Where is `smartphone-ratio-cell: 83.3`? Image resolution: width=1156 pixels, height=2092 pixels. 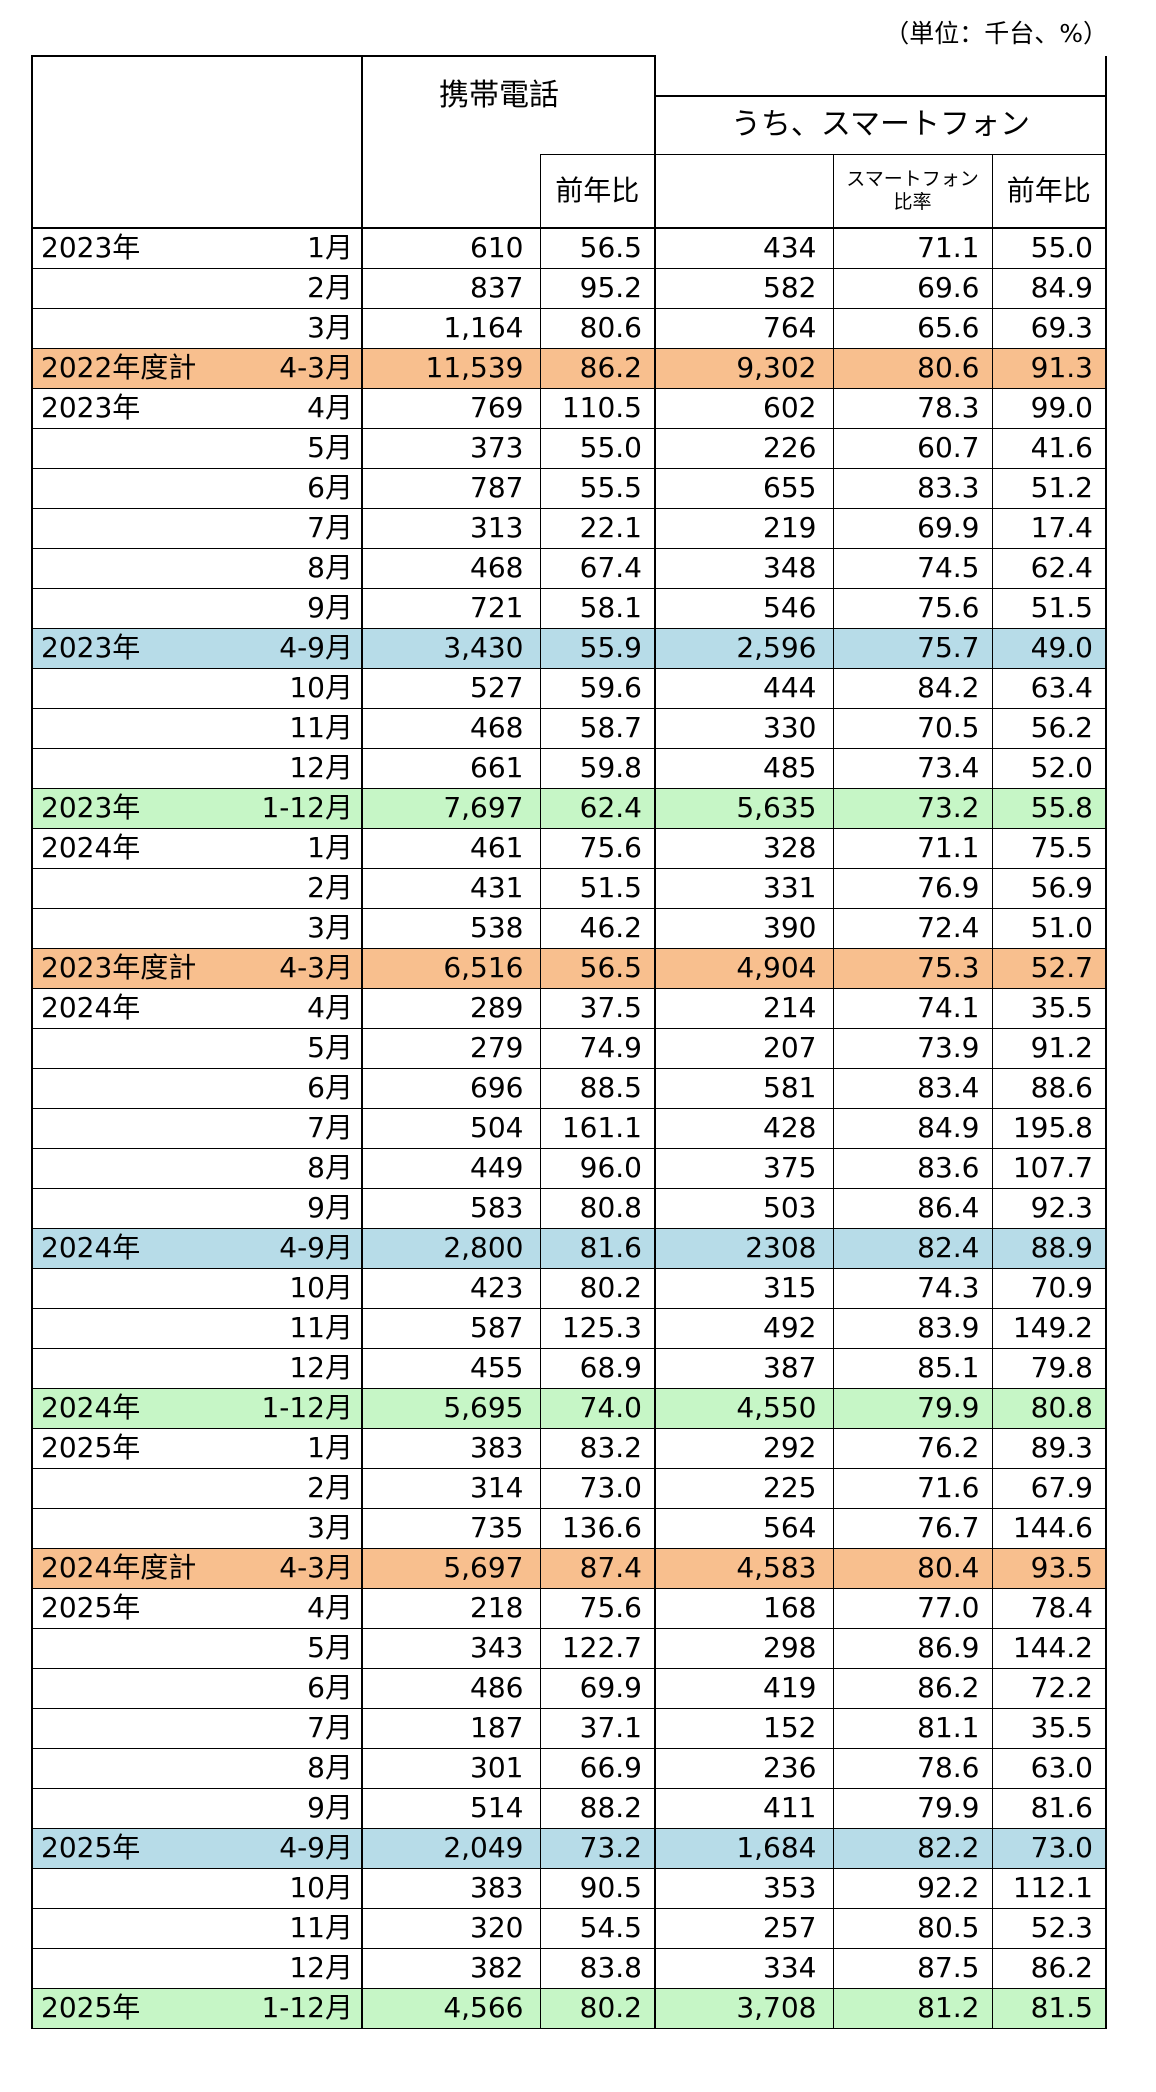 smartphone-ratio-cell: 83.3 is located at coordinates (912, 488).